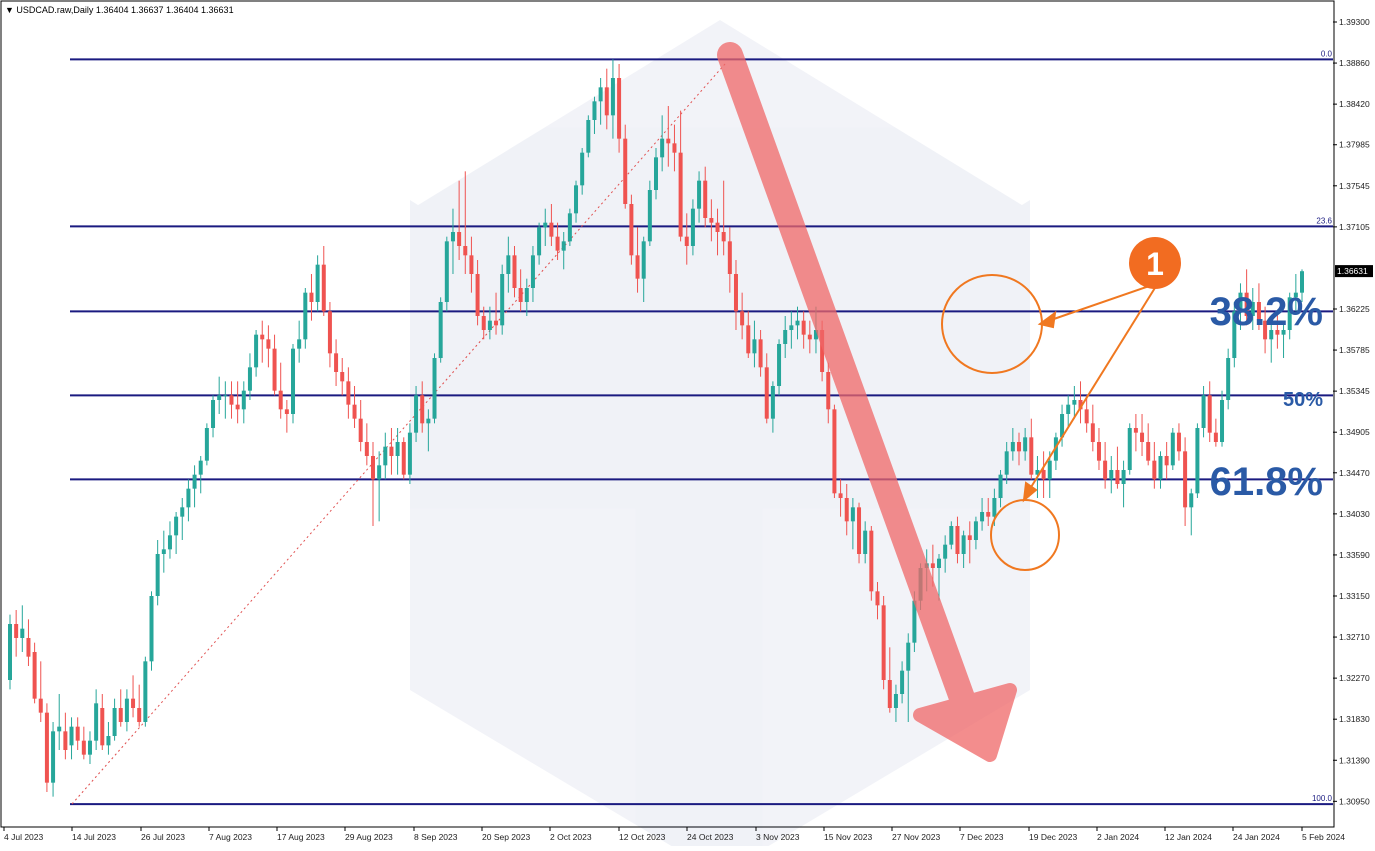  What do you see at coordinates (369, 837) in the screenshot?
I see `x-tick-label: 29 Aug 2023` at bounding box center [369, 837].